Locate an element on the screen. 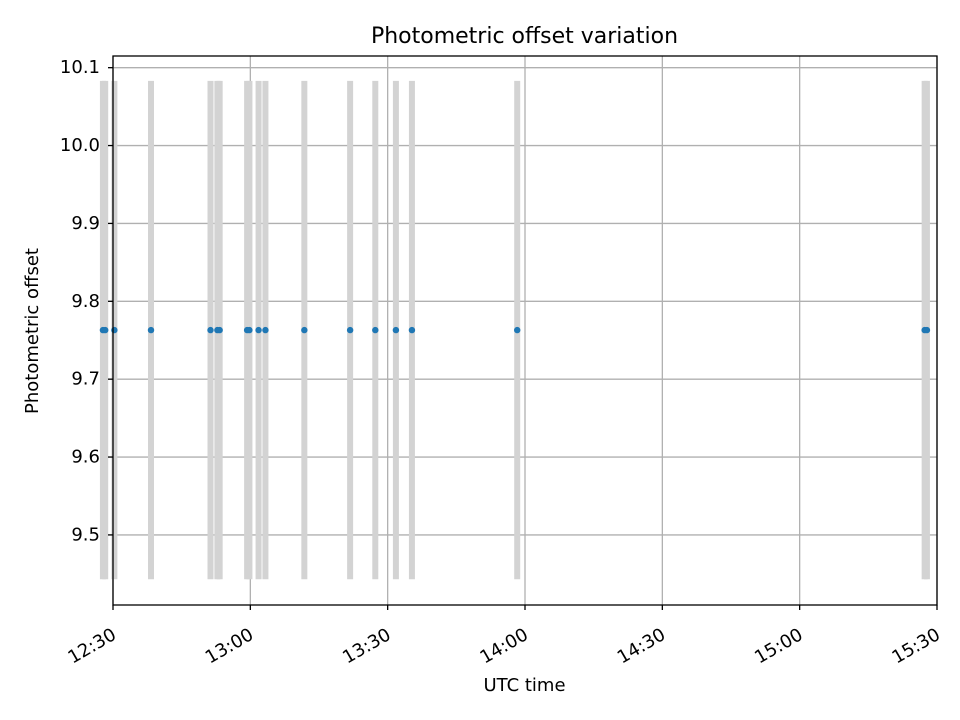  x-tick-label: 14:00 is located at coordinates (503, 646).